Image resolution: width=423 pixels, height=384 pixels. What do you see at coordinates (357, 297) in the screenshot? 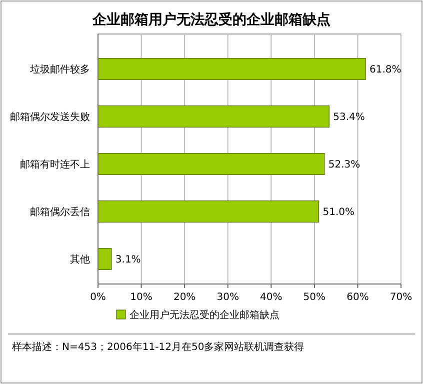
I see `x-tick-label: 60%` at bounding box center [357, 297].